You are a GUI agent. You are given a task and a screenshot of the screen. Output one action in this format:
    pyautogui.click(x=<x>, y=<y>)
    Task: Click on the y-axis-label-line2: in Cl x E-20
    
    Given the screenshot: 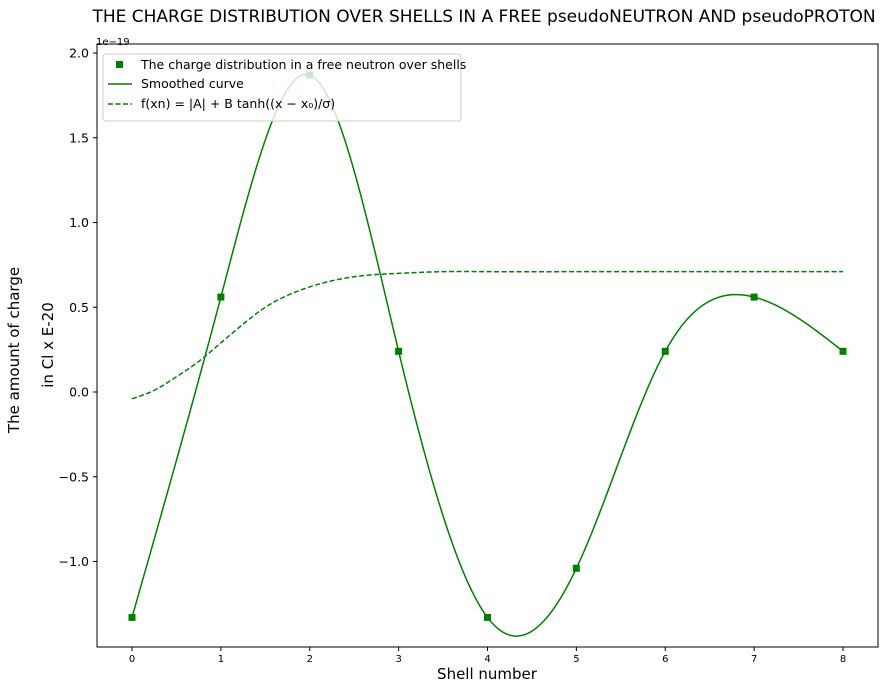 What is the action you would take?
    pyautogui.click(x=48, y=344)
    